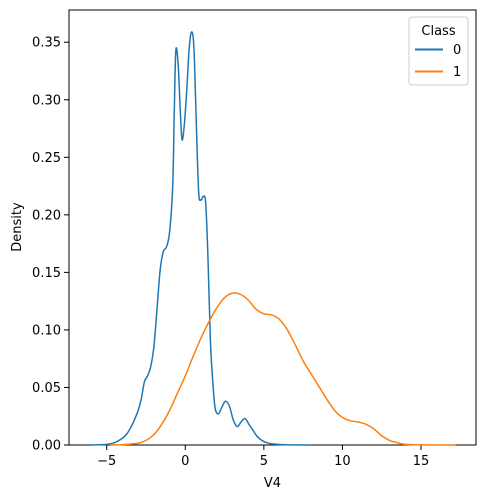 This screenshot has width=496, height=499. I want to click on x-tick-label: 15, so click(421, 461).